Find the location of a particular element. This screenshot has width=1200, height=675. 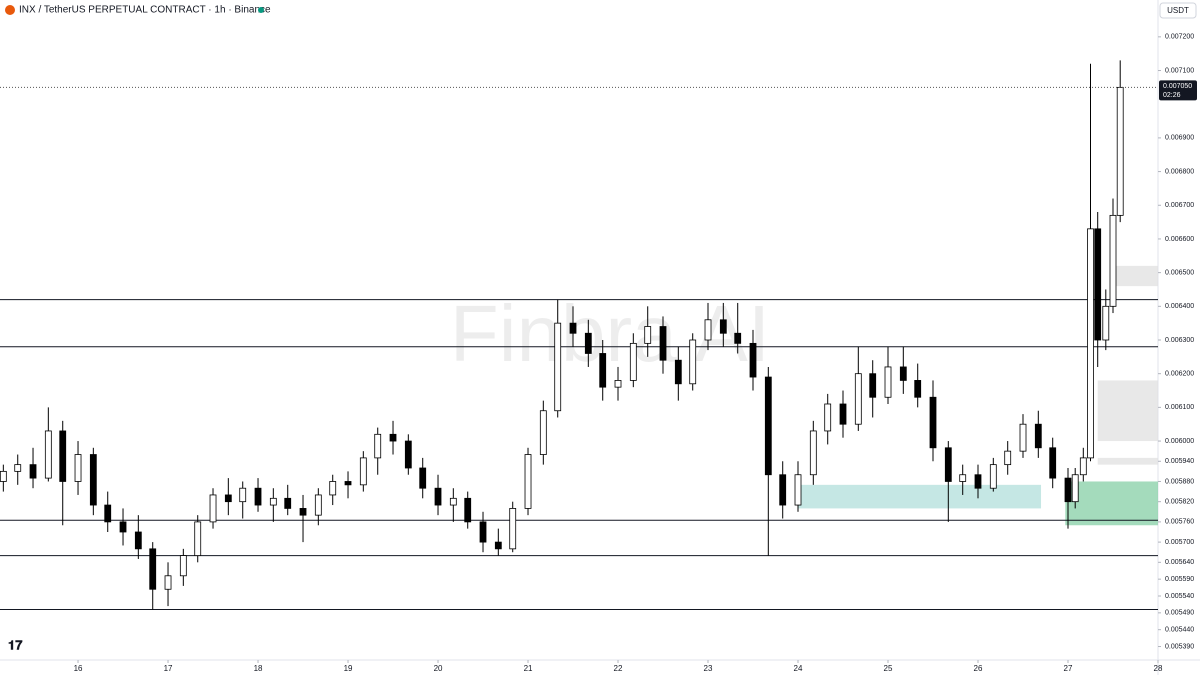

y-tick-label: 0.005760 is located at coordinates (1179, 522).